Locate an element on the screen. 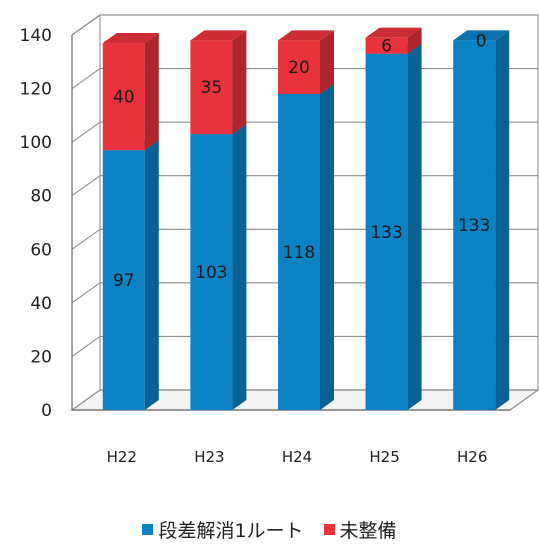  y-axis-top-edge is located at coordinates (86, 25).